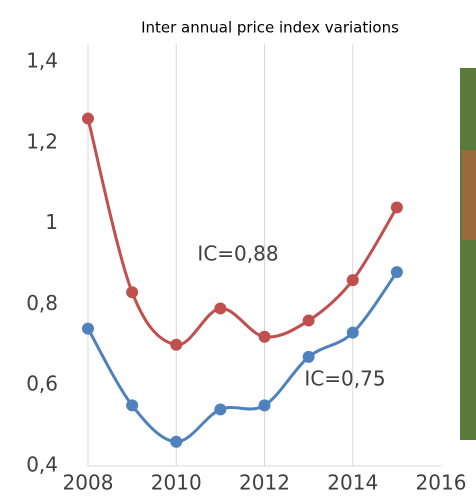  I want to click on x-tick-label: 2010, so click(176, 483).